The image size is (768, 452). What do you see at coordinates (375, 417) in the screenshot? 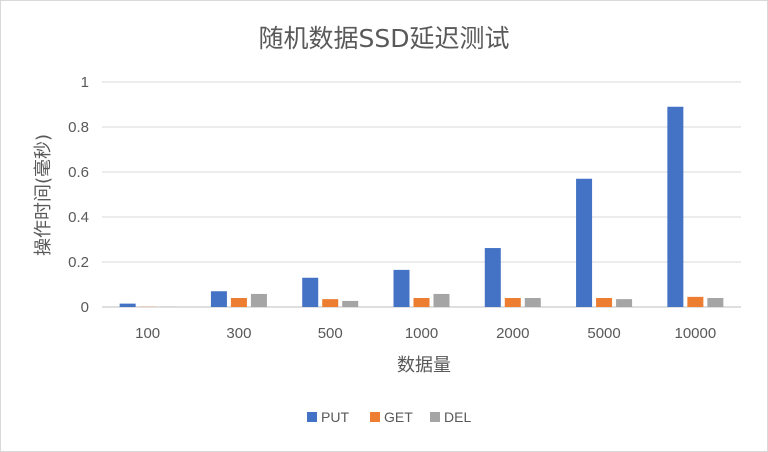
I see `legend-swatch-get` at bounding box center [375, 417].